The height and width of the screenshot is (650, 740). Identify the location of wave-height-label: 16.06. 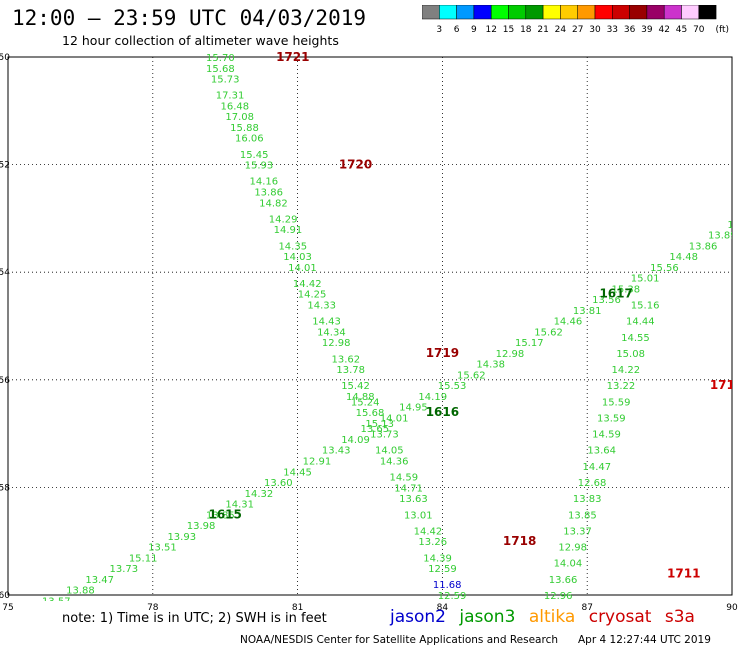
(249, 139).